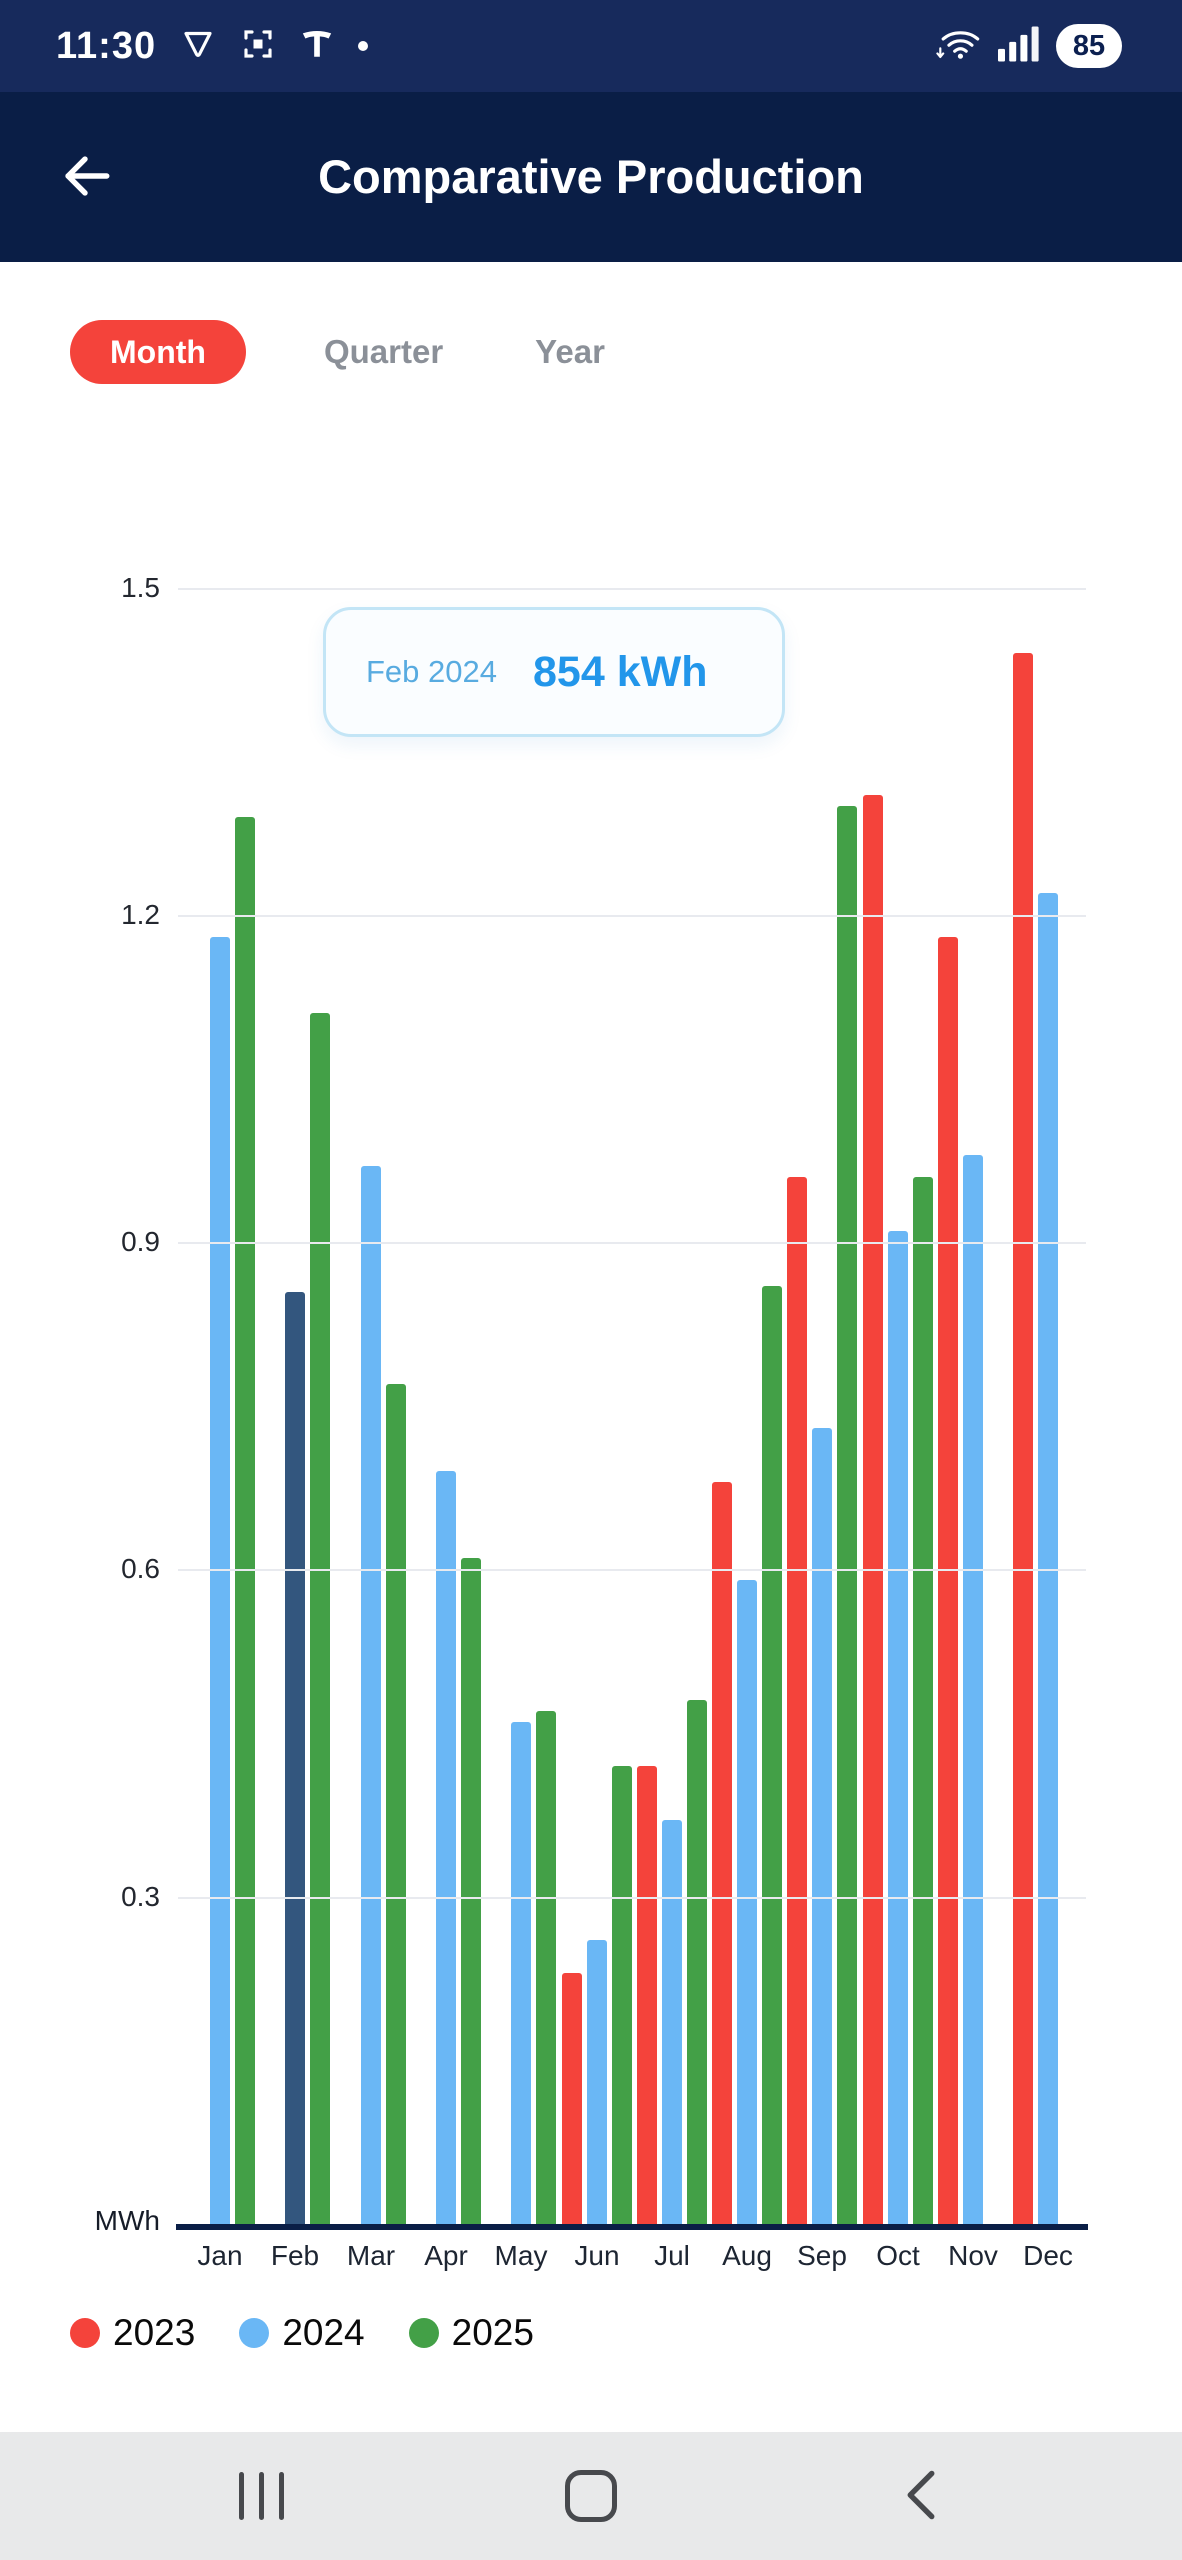 The width and height of the screenshot is (1182, 2560). I want to click on legend-dot-2024, so click(254, 2333).